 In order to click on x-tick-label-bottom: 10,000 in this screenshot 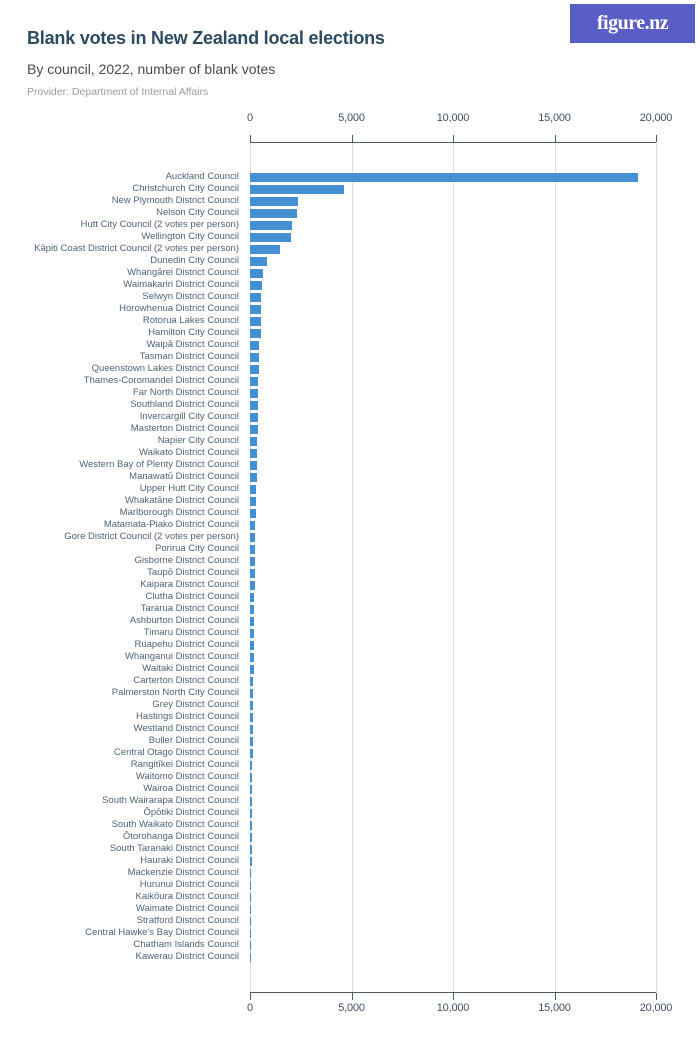, I will do `click(453, 1008)`.